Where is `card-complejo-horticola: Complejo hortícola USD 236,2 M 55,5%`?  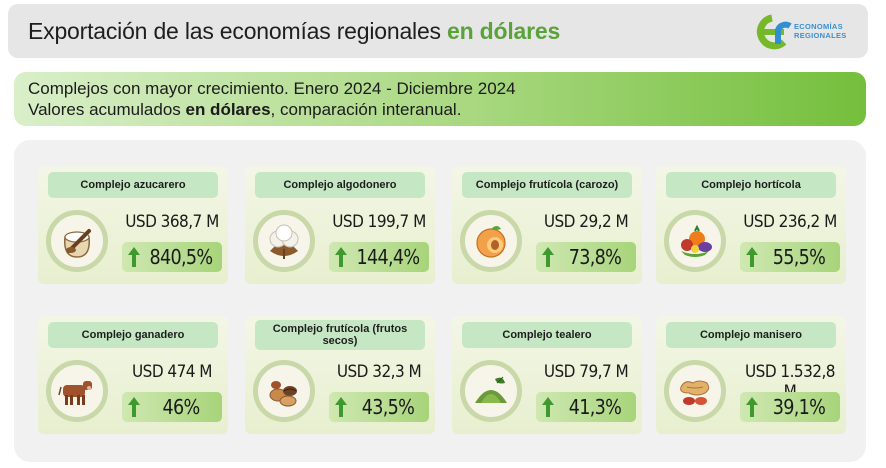 card-complejo-horticola: Complejo hortícola USD 236,2 M 55,5% is located at coordinates (751, 225).